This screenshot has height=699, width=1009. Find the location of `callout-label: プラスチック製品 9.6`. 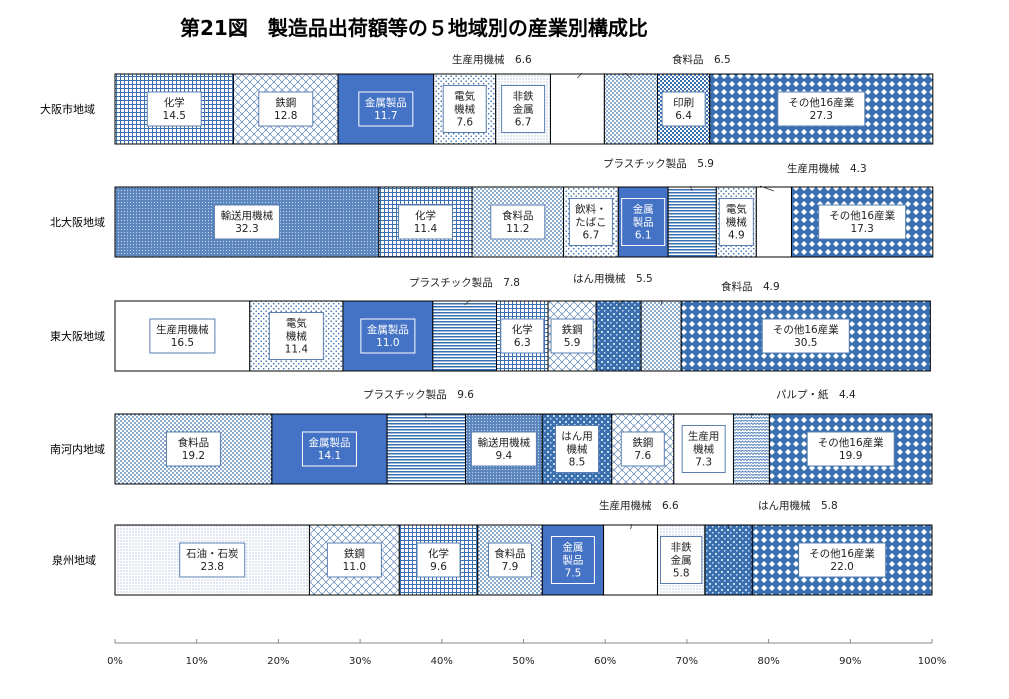

callout-label: プラスチック製品 9.6 is located at coordinates (418, 394).